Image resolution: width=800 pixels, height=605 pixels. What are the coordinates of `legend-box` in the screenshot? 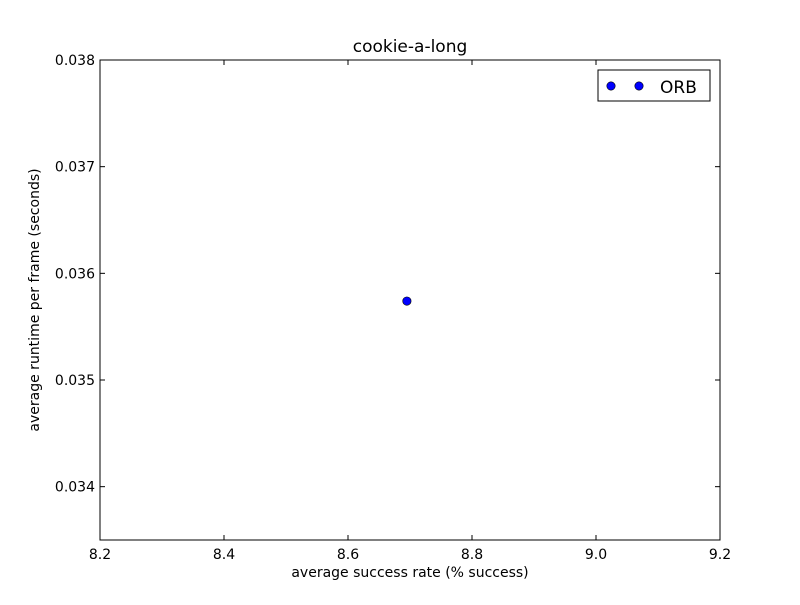 It's located at (654, 85).